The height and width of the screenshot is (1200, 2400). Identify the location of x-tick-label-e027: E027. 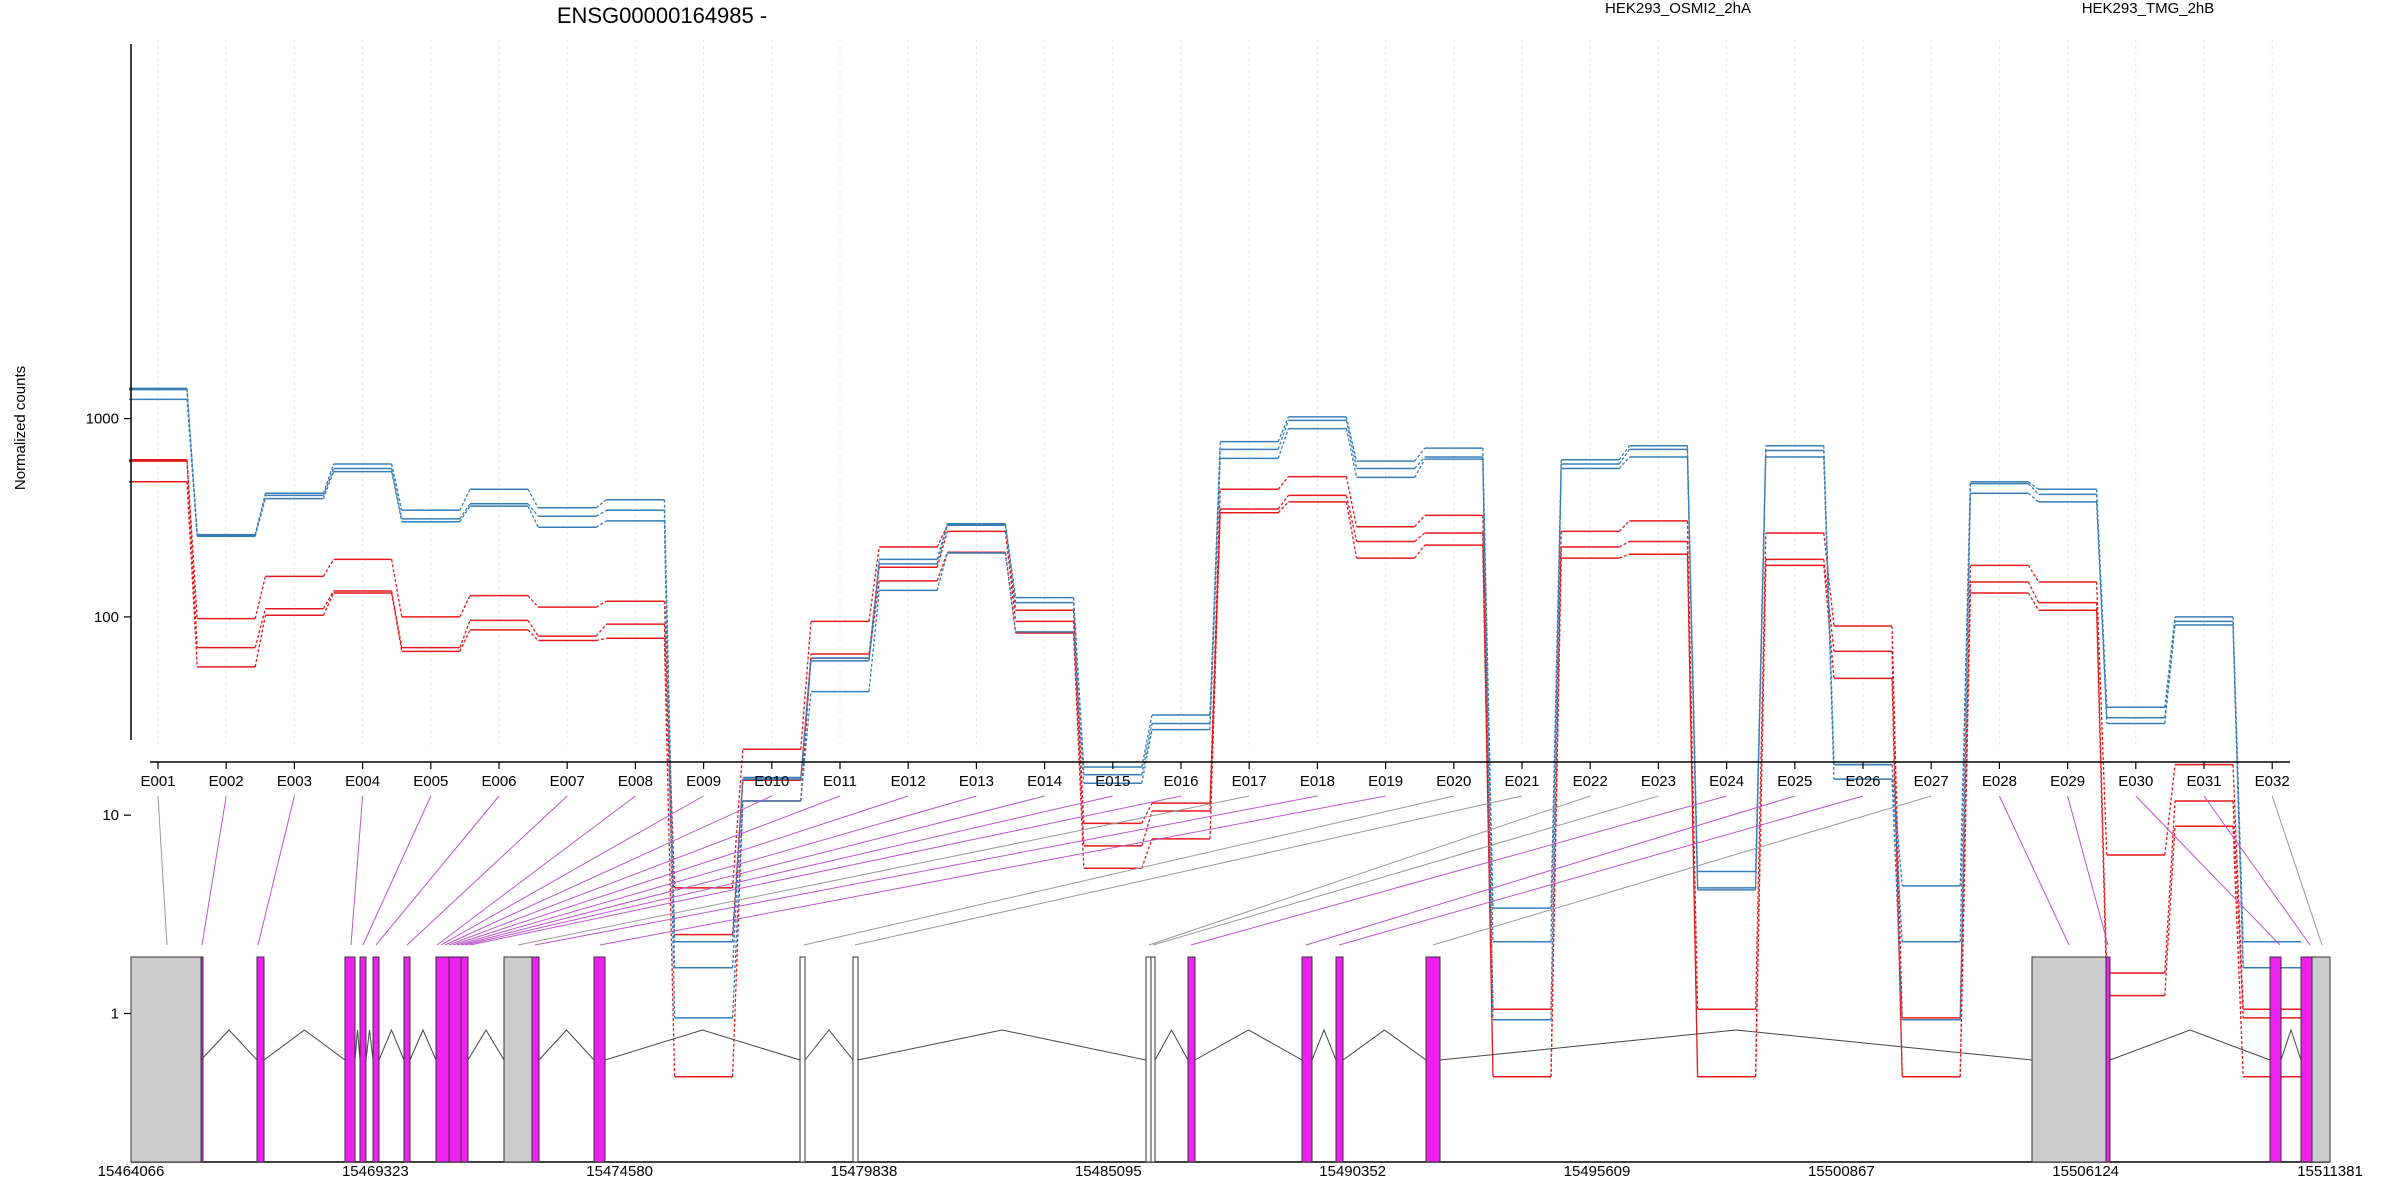
(1931, 781).